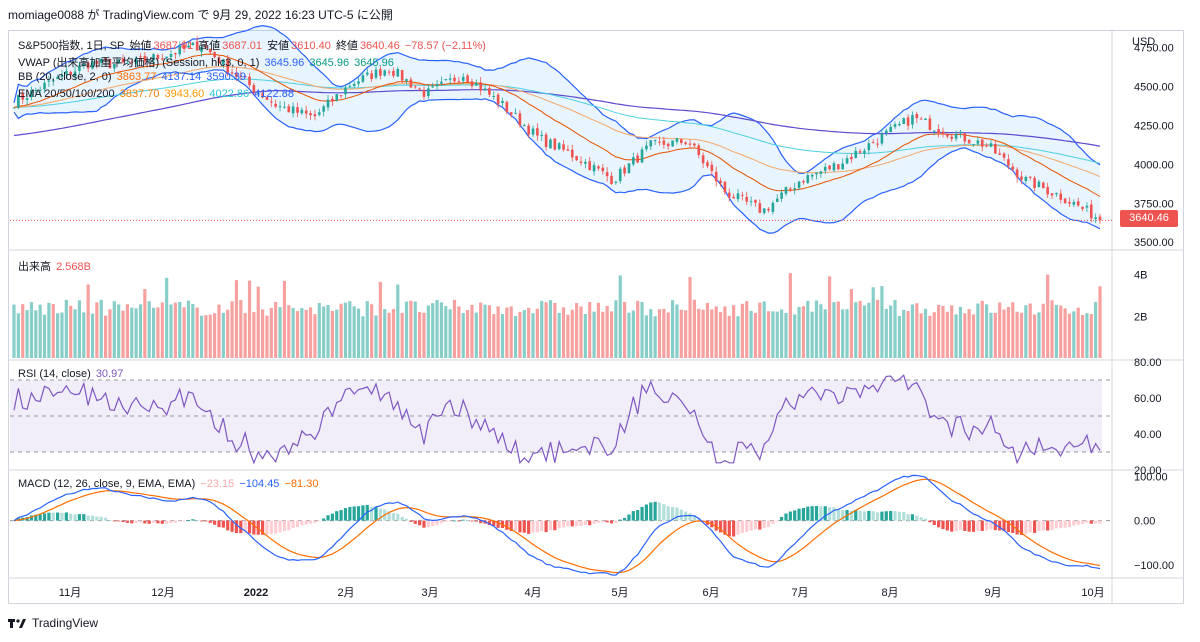 This screenshot has width=1200, height=642. I want to click on ema200-line, so click(557, 118).